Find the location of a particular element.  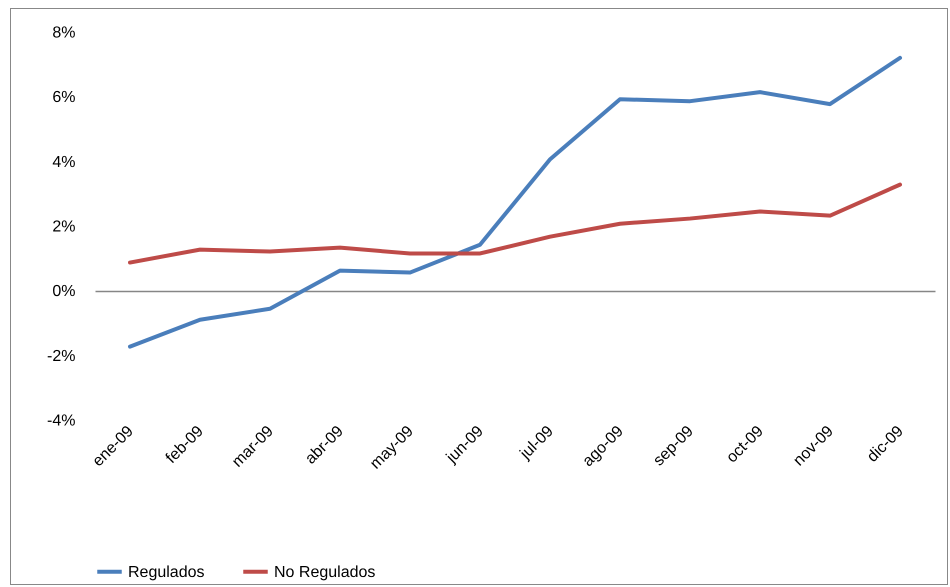

y-tick-label: 8% is located at coordinates (64, 33).